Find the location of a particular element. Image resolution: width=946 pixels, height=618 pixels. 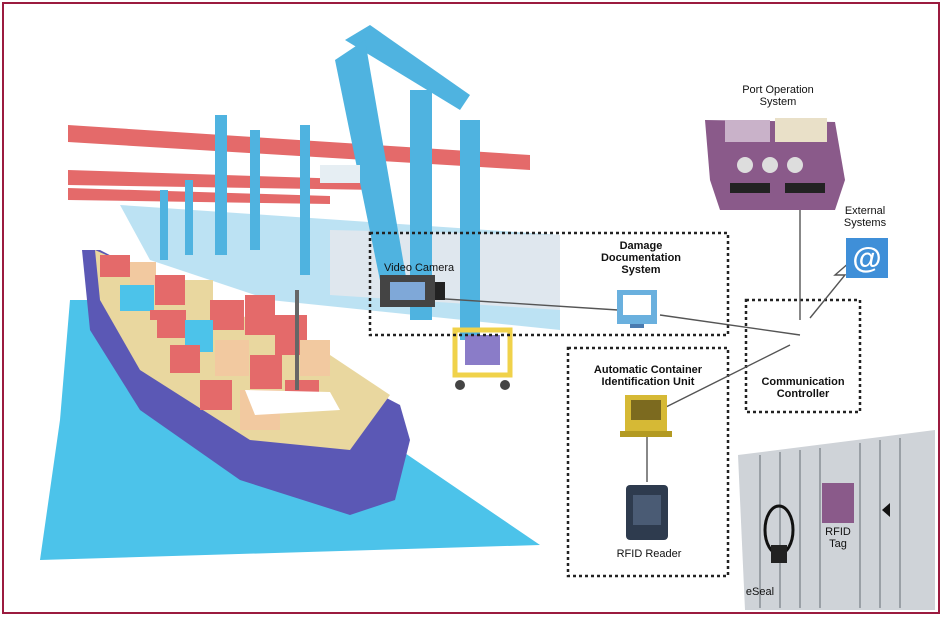

rfid-reader-label: RFID Reader is located at coordinates (649, 554).